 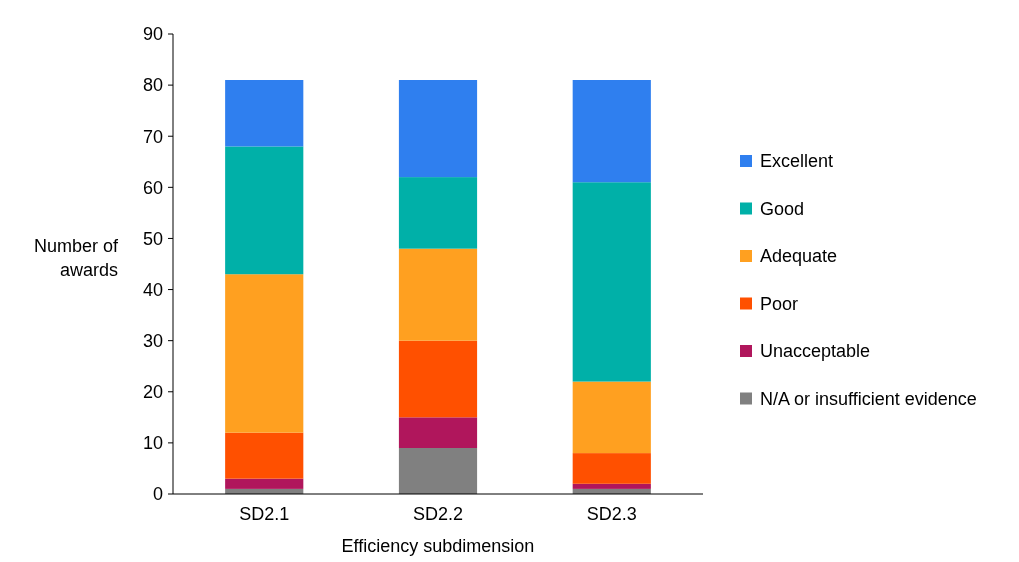 What do you see at coordinates (264, 514) in the screenshot?
I see `x-tick-label: SD2.1` at bounding box center [264, 514].